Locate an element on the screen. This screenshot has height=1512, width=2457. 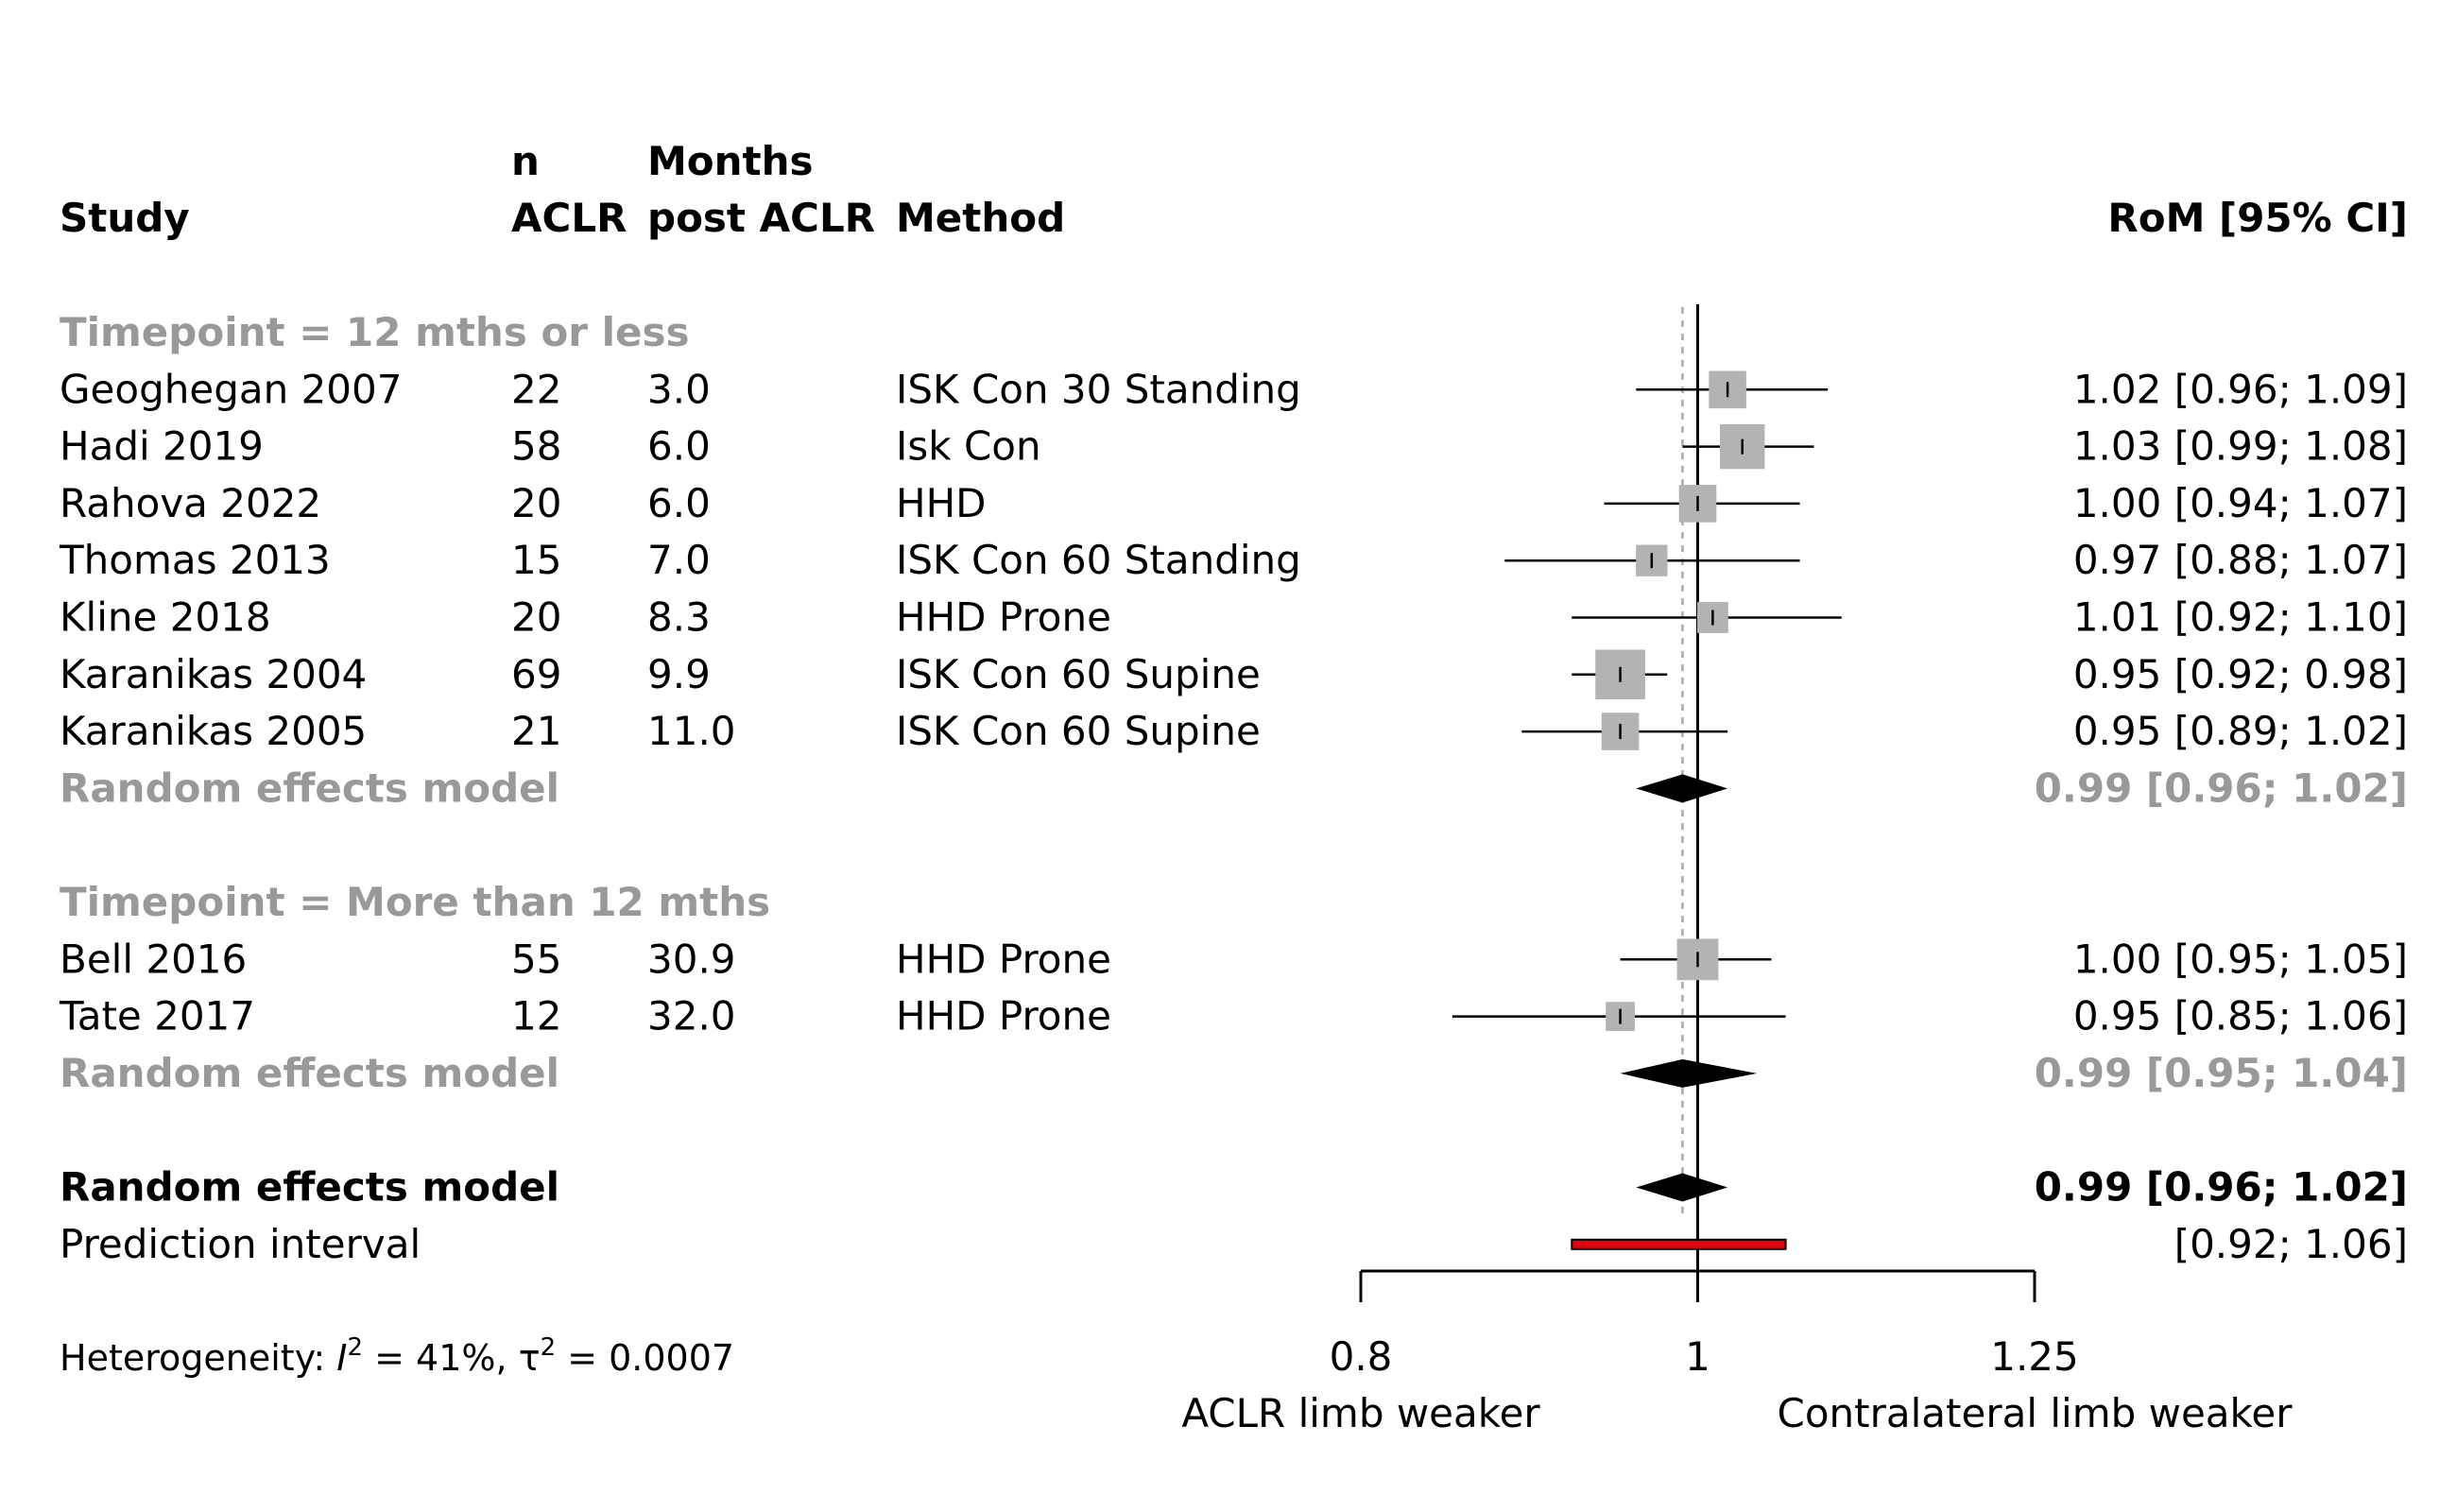
study-ci-text: 1.00 [0.95; 1.05] is located at coordinates (2240, 959).